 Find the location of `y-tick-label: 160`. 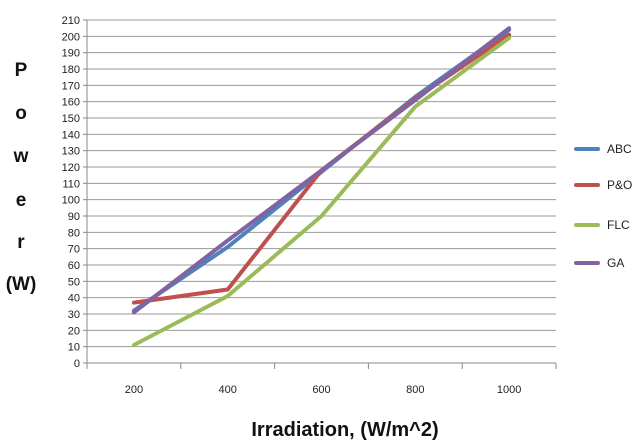

y-tick-label: 160 is located at coordinates (71, 103).